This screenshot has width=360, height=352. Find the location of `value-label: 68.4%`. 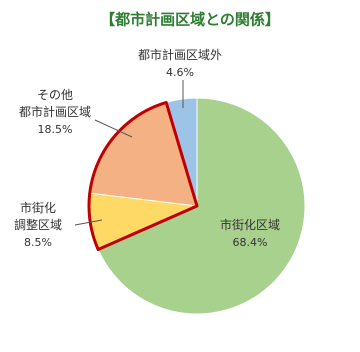

value-label: 68.4% is located at coordinates (250, 242).